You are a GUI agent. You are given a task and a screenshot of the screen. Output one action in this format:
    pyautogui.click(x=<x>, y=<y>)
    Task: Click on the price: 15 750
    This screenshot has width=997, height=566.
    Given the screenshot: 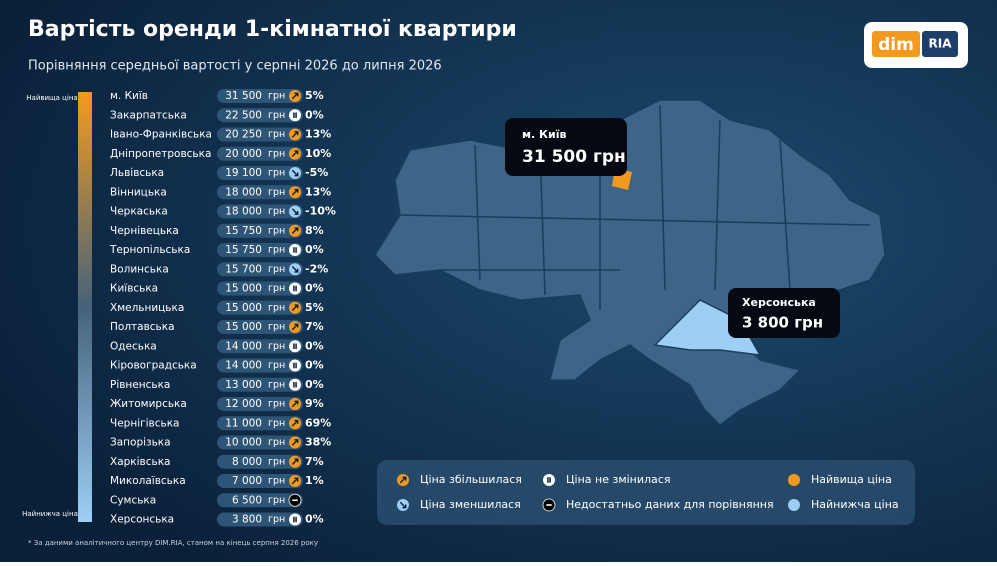 What is the action you would take?
    pyautogui.click(x=243, y=231)
    